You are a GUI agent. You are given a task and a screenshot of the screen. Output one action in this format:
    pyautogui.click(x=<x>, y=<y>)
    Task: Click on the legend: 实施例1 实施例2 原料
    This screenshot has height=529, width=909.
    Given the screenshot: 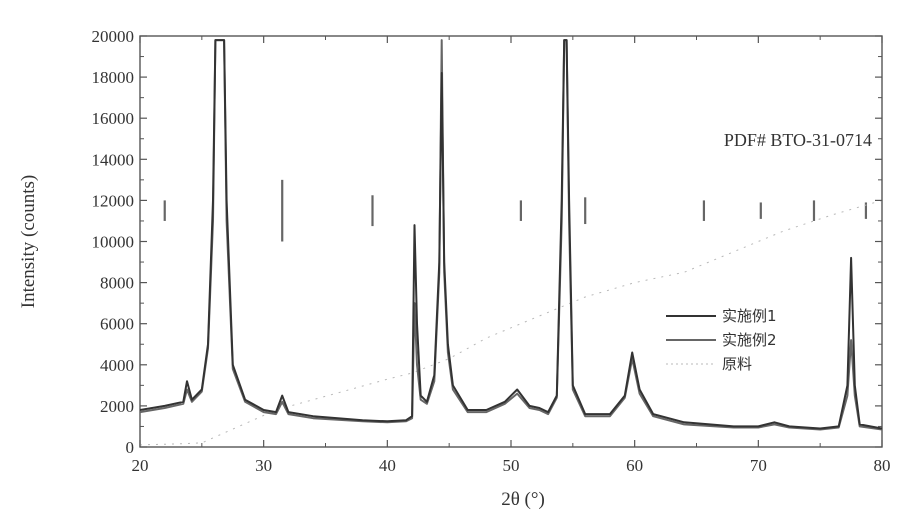 What is the action you would take?
    pyautogui.click(x=721, y=340)
    